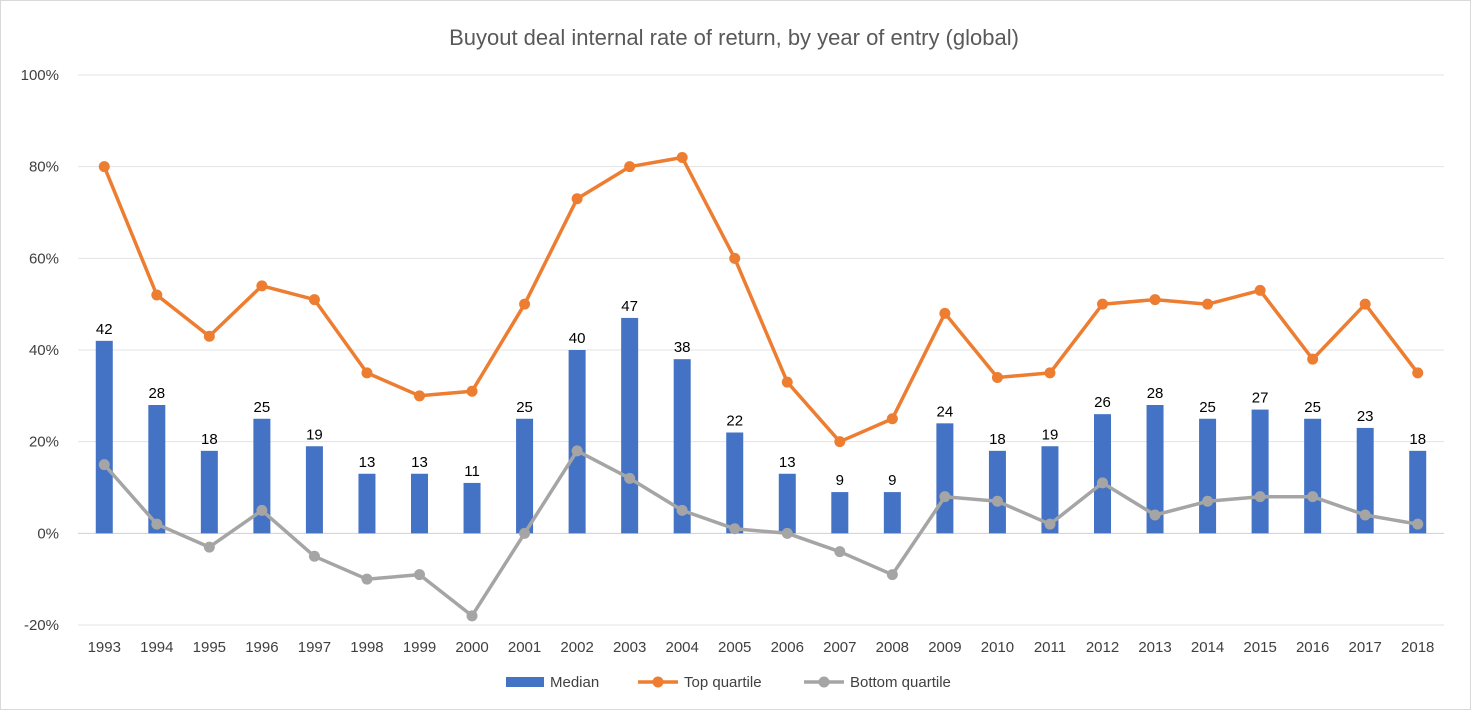 Image resolution: width=1471 pixels, height=714 pixels. I want to click on x-tick-label: 1996, so click(261, 647).